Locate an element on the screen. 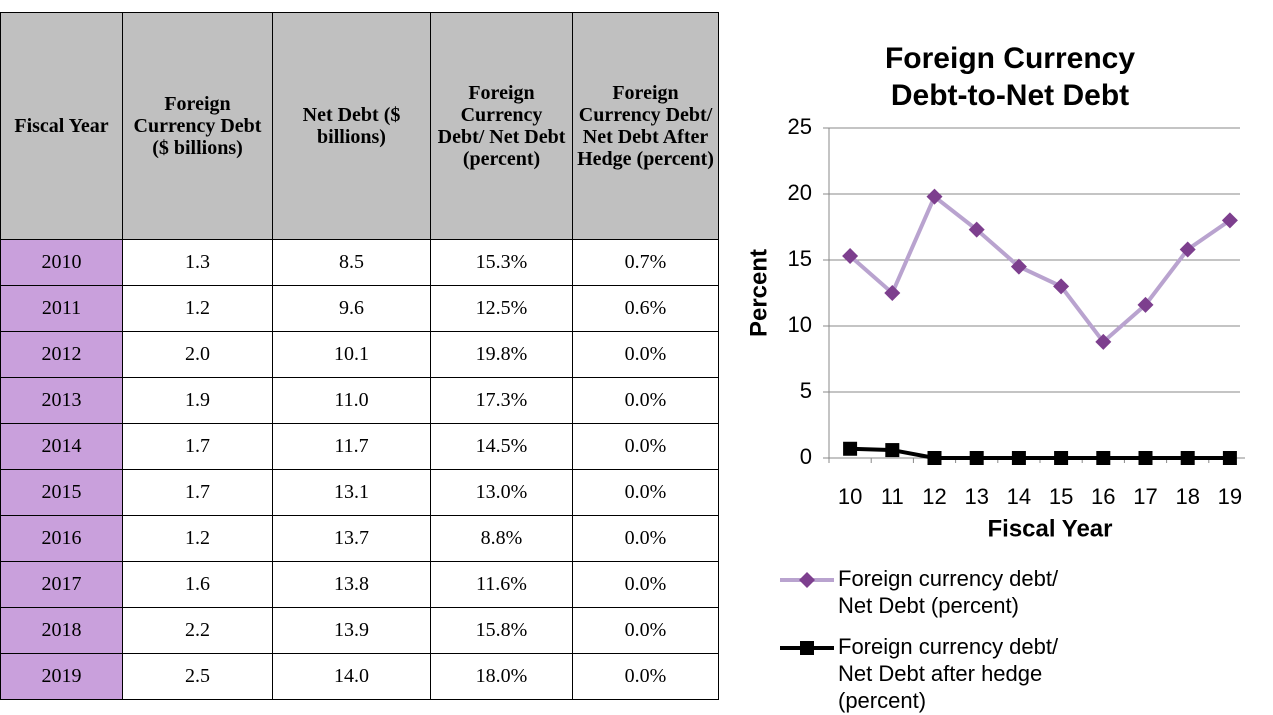  x-tick-label: 16 is located at coordinates (1103, 496).